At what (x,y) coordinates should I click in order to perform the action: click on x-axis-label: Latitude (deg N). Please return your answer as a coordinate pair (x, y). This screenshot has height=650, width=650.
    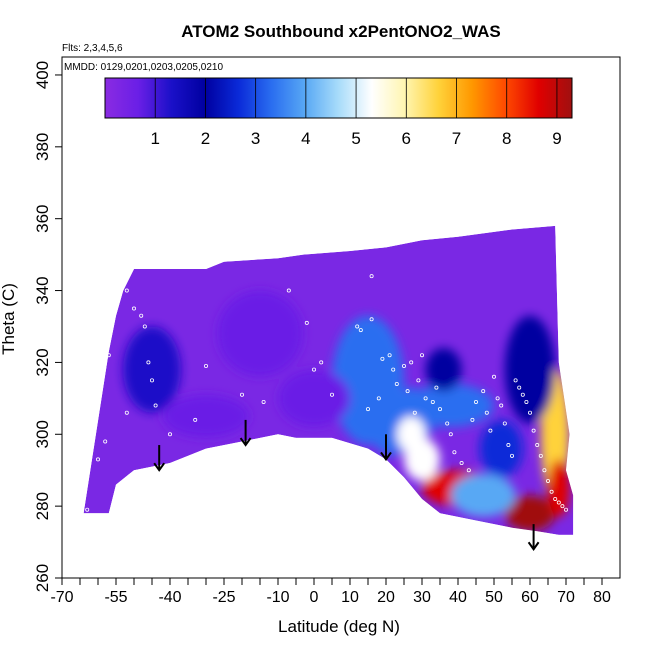
    Looking at the image, I should click on (339, 626).